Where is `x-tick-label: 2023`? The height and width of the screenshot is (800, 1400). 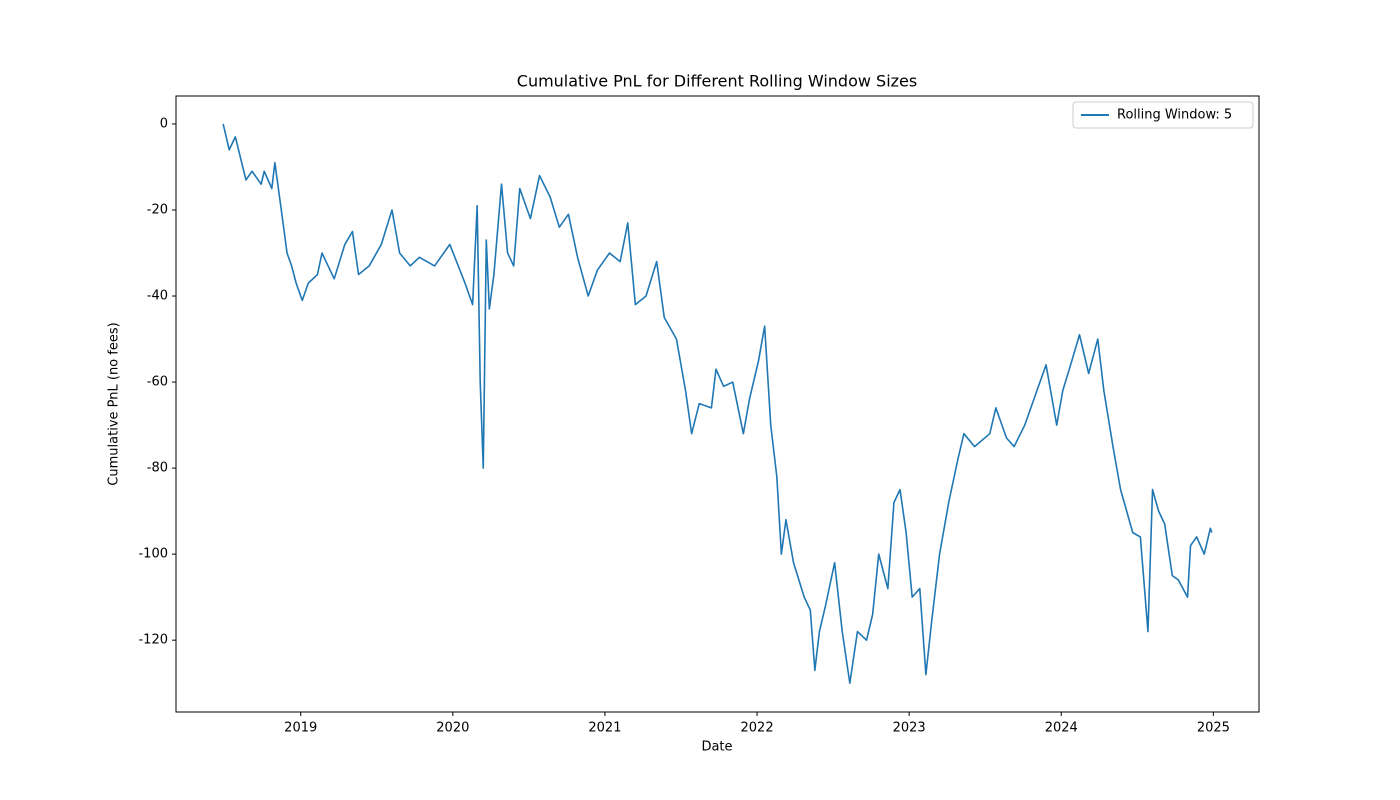
x-tick-label: 2023 is located at coordinates (909, 728).